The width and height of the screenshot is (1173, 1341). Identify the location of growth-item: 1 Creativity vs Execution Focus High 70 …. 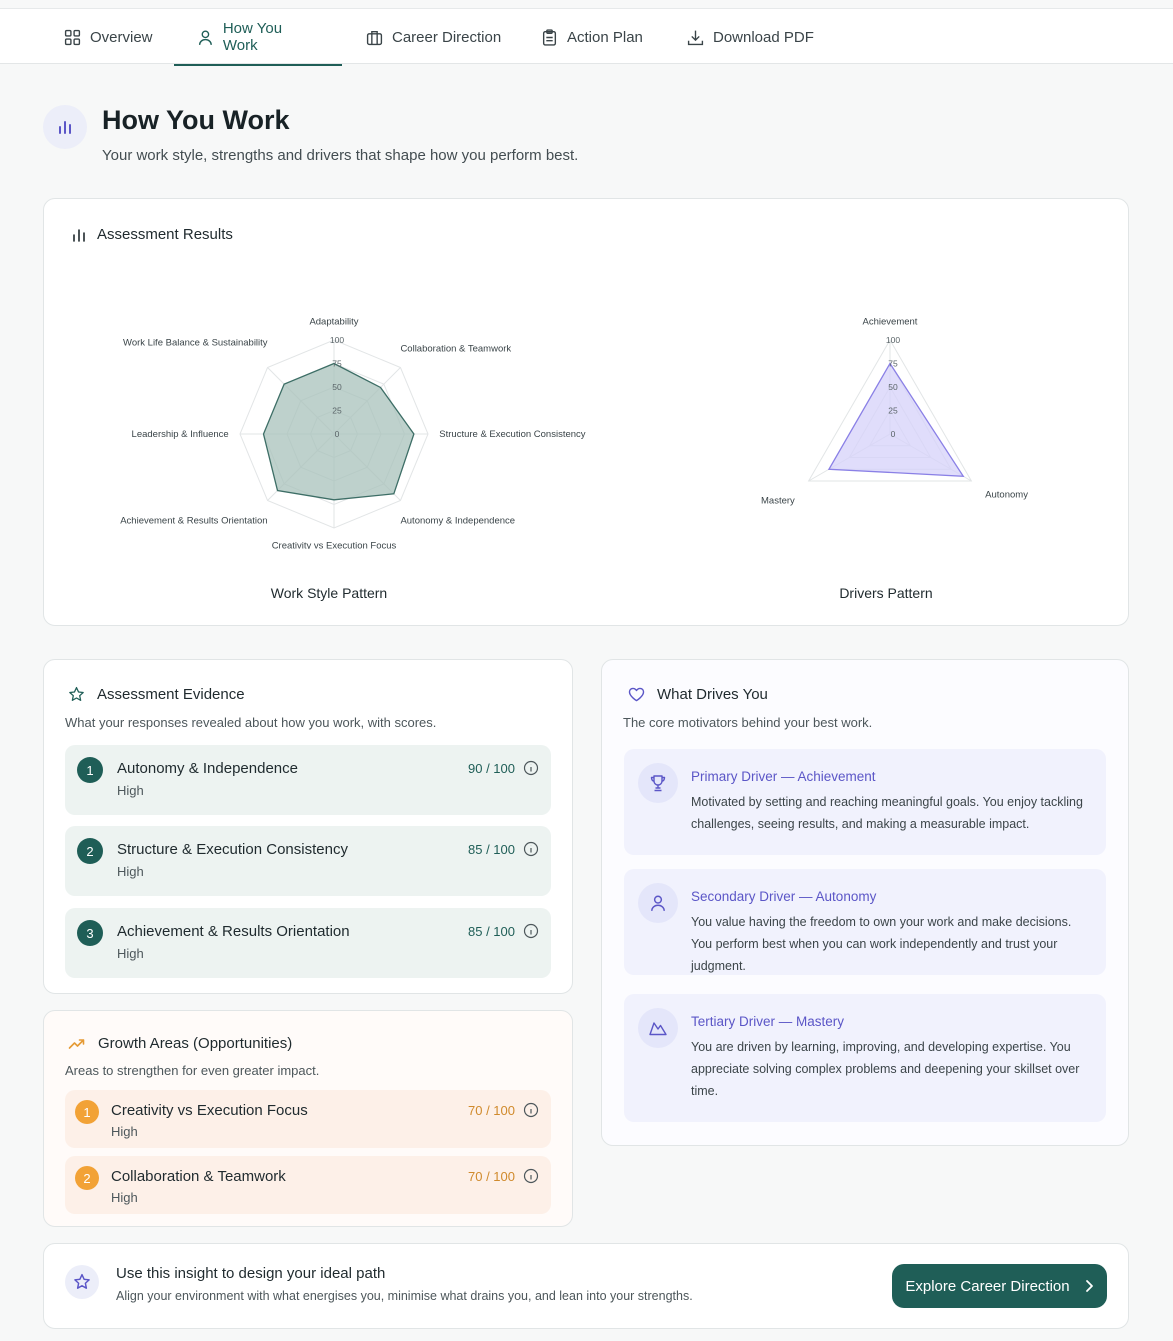
(308, 1119).